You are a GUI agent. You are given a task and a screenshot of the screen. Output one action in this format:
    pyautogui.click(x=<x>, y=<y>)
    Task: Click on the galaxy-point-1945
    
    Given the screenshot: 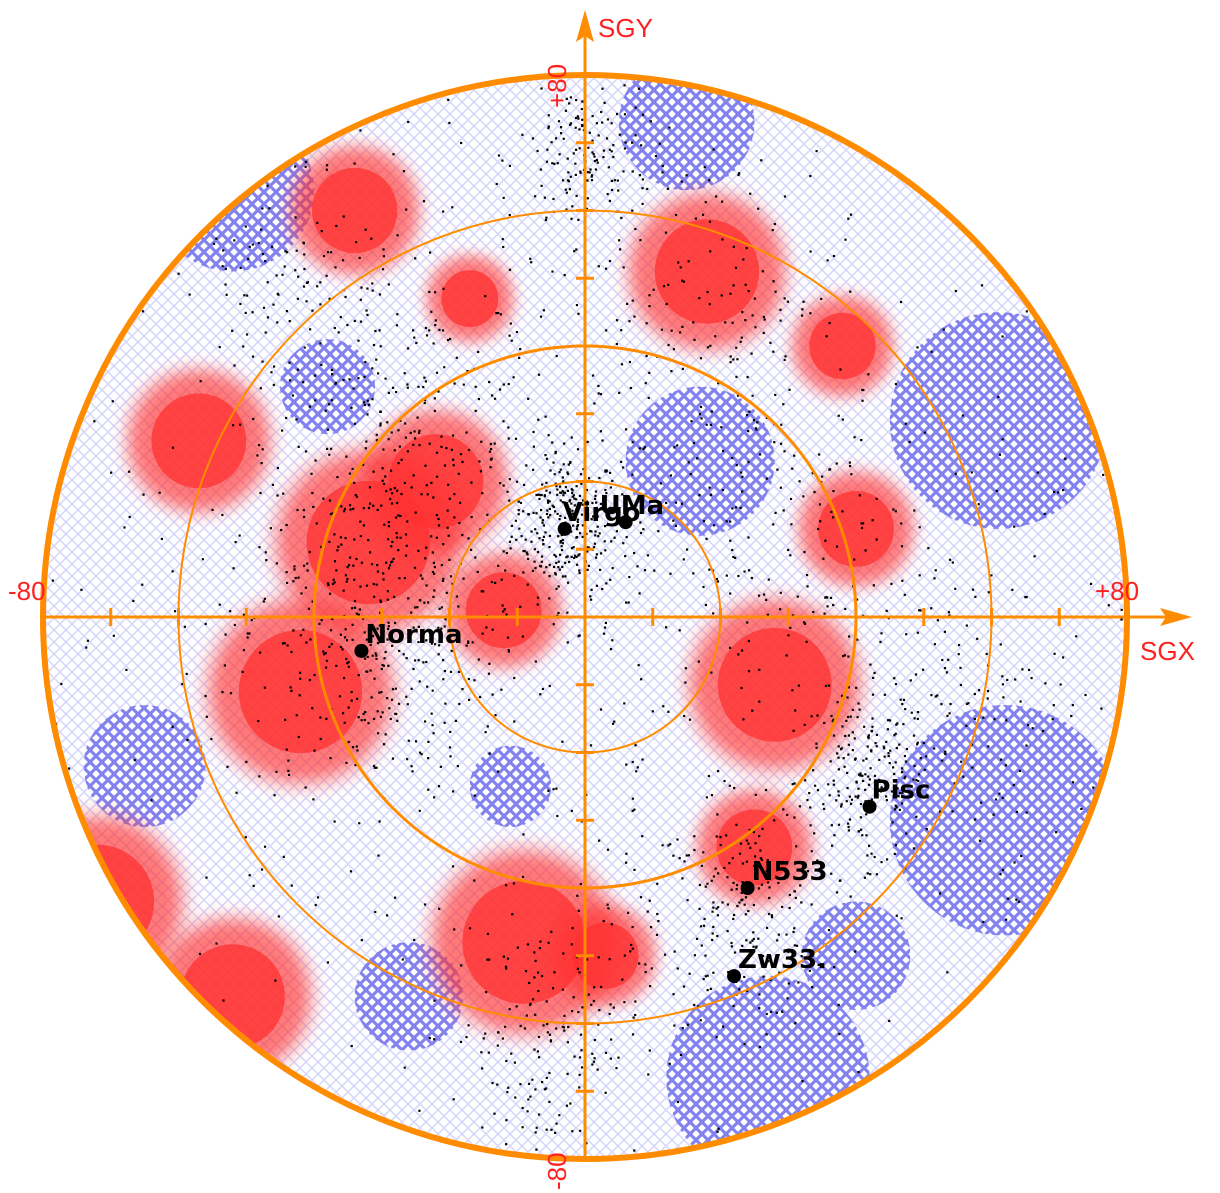 What is the action you would take?
    pyautogui.click(x=968, y=703)
    